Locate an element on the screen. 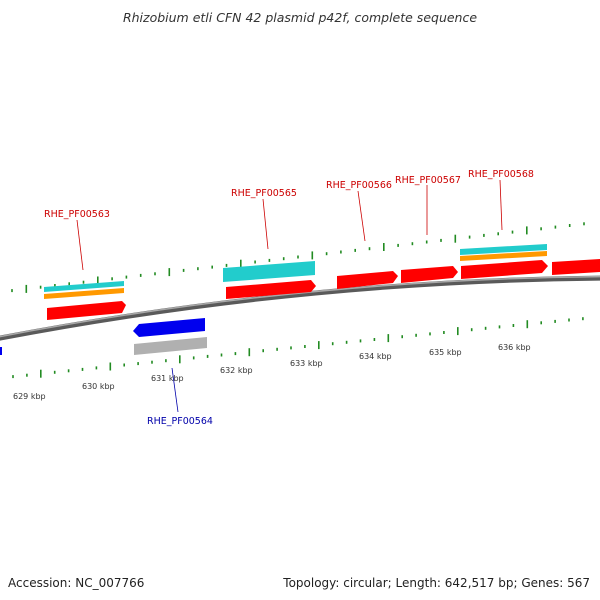  sequence-backbone-highlight is located at coordinates (300, 306).